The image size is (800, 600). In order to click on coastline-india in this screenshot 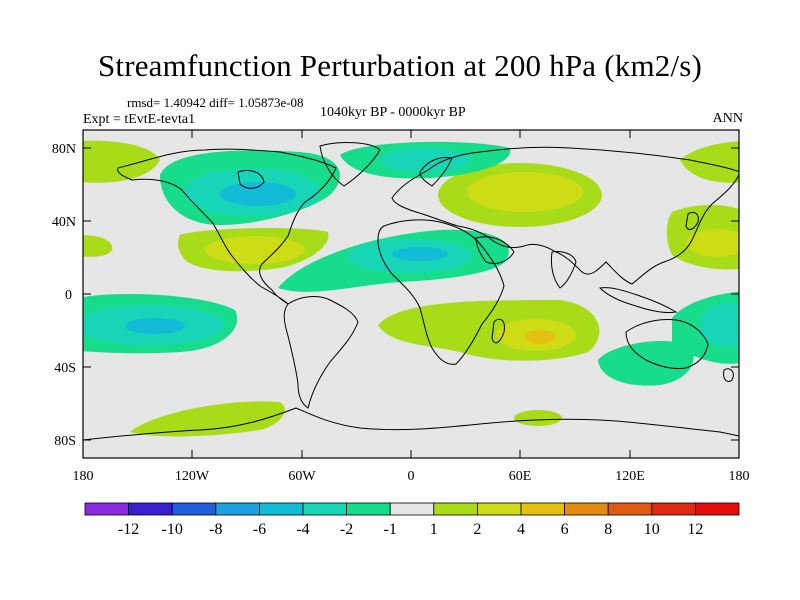, I will do `click(564, 270)`.